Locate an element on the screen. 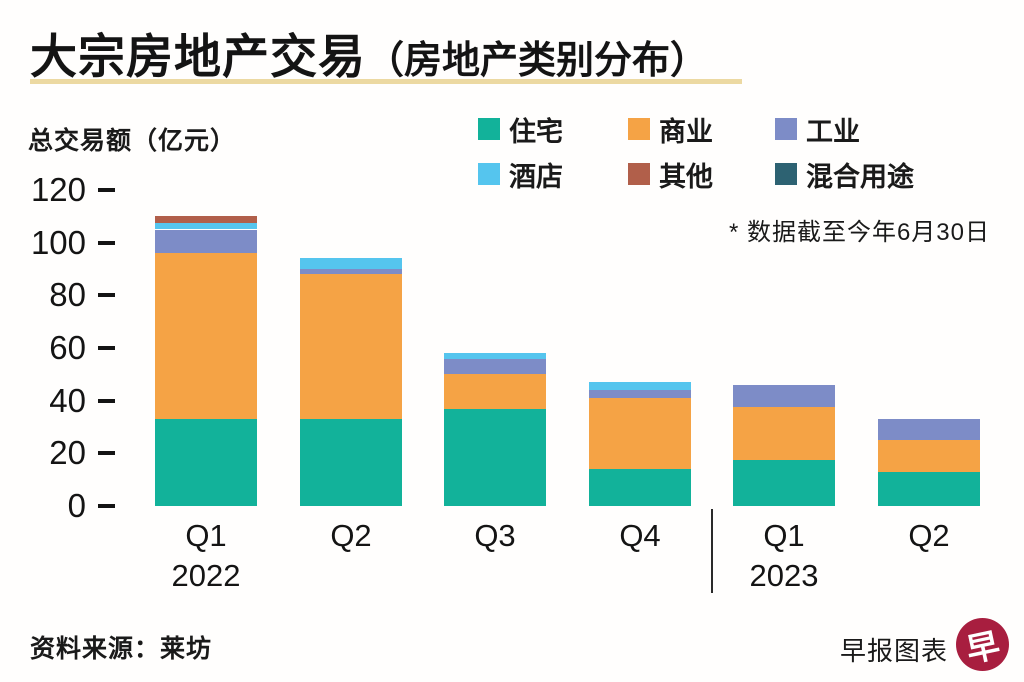 This screenshot has height=682, width=1024. legend-item-hotel: 酒店 is located at coordinates (520, 176).